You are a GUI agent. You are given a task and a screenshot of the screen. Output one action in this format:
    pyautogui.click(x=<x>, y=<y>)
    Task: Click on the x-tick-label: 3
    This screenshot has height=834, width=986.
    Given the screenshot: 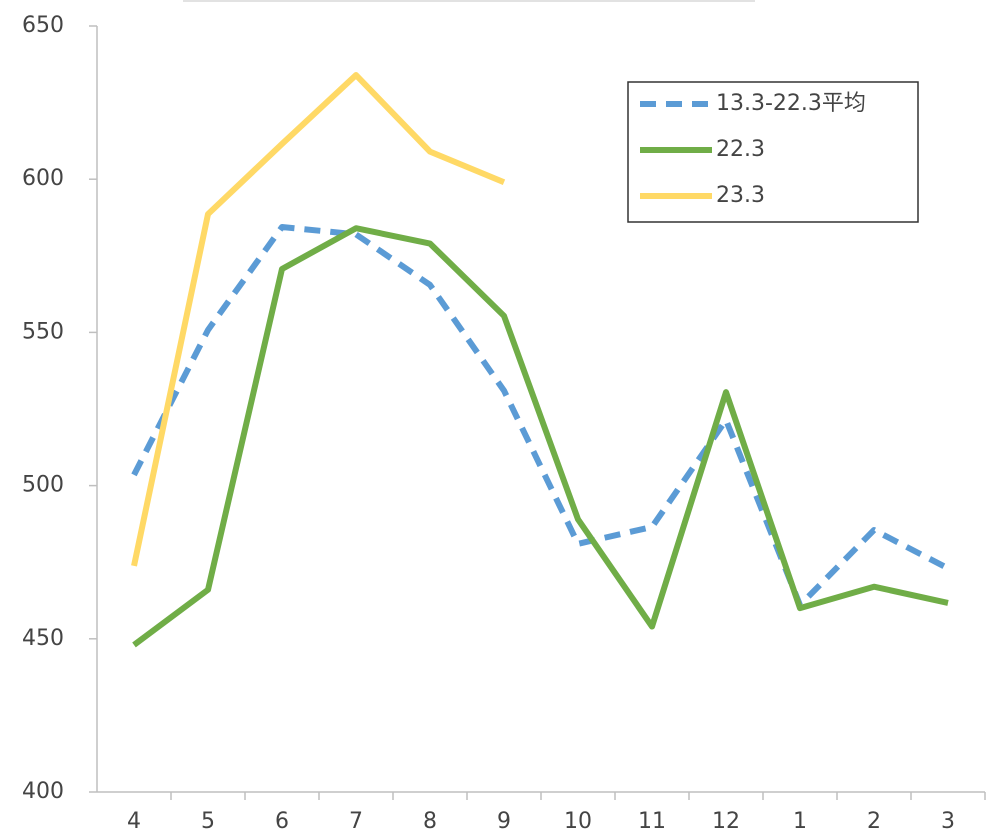 What is the action you would take?
    pyautogui.click(x=948, y=821)
    